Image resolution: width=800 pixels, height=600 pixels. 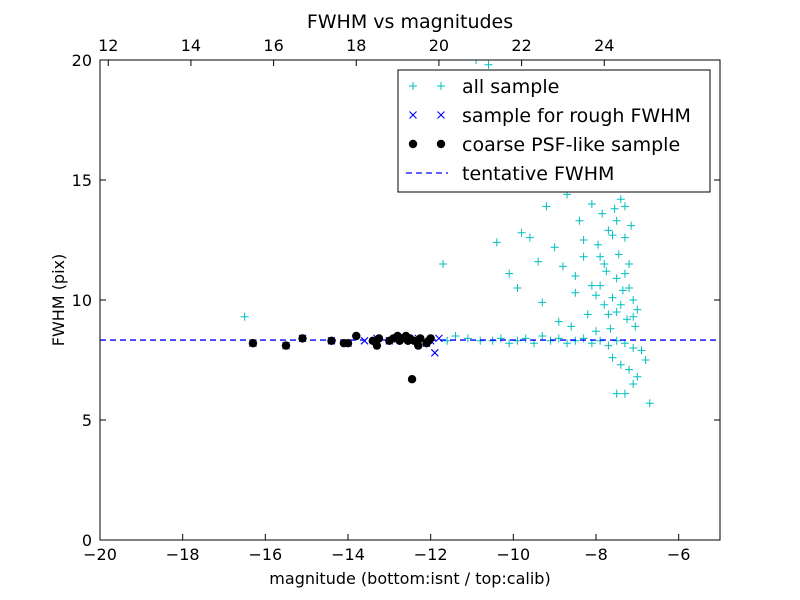 I want to click on top-x-tick-label: 16, so click(x=273, y=45).